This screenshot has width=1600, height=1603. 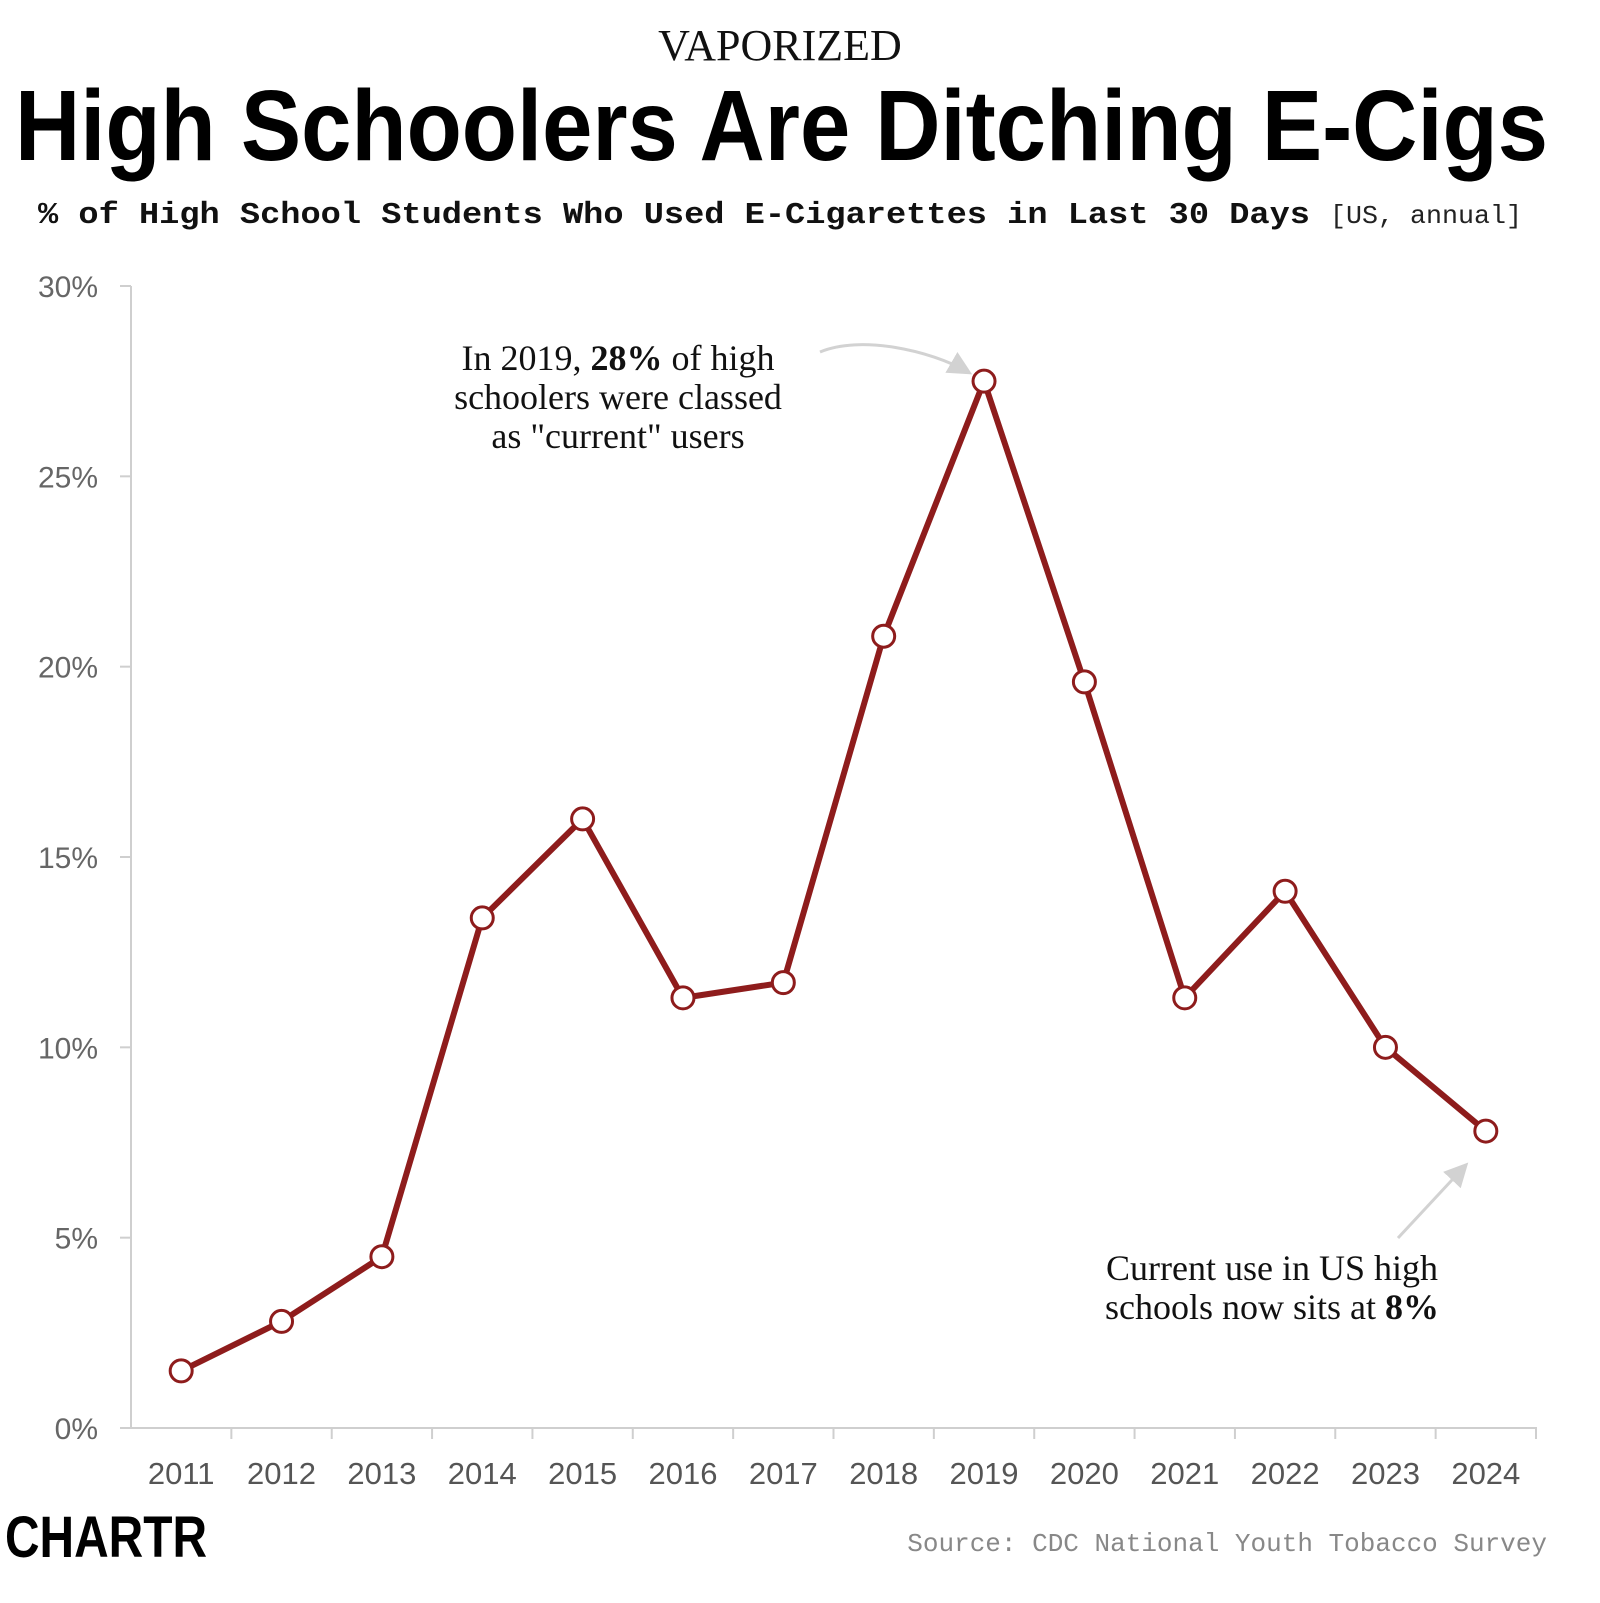 I want to click on x-tick-label: 2011, so click(x=181, y=1473).